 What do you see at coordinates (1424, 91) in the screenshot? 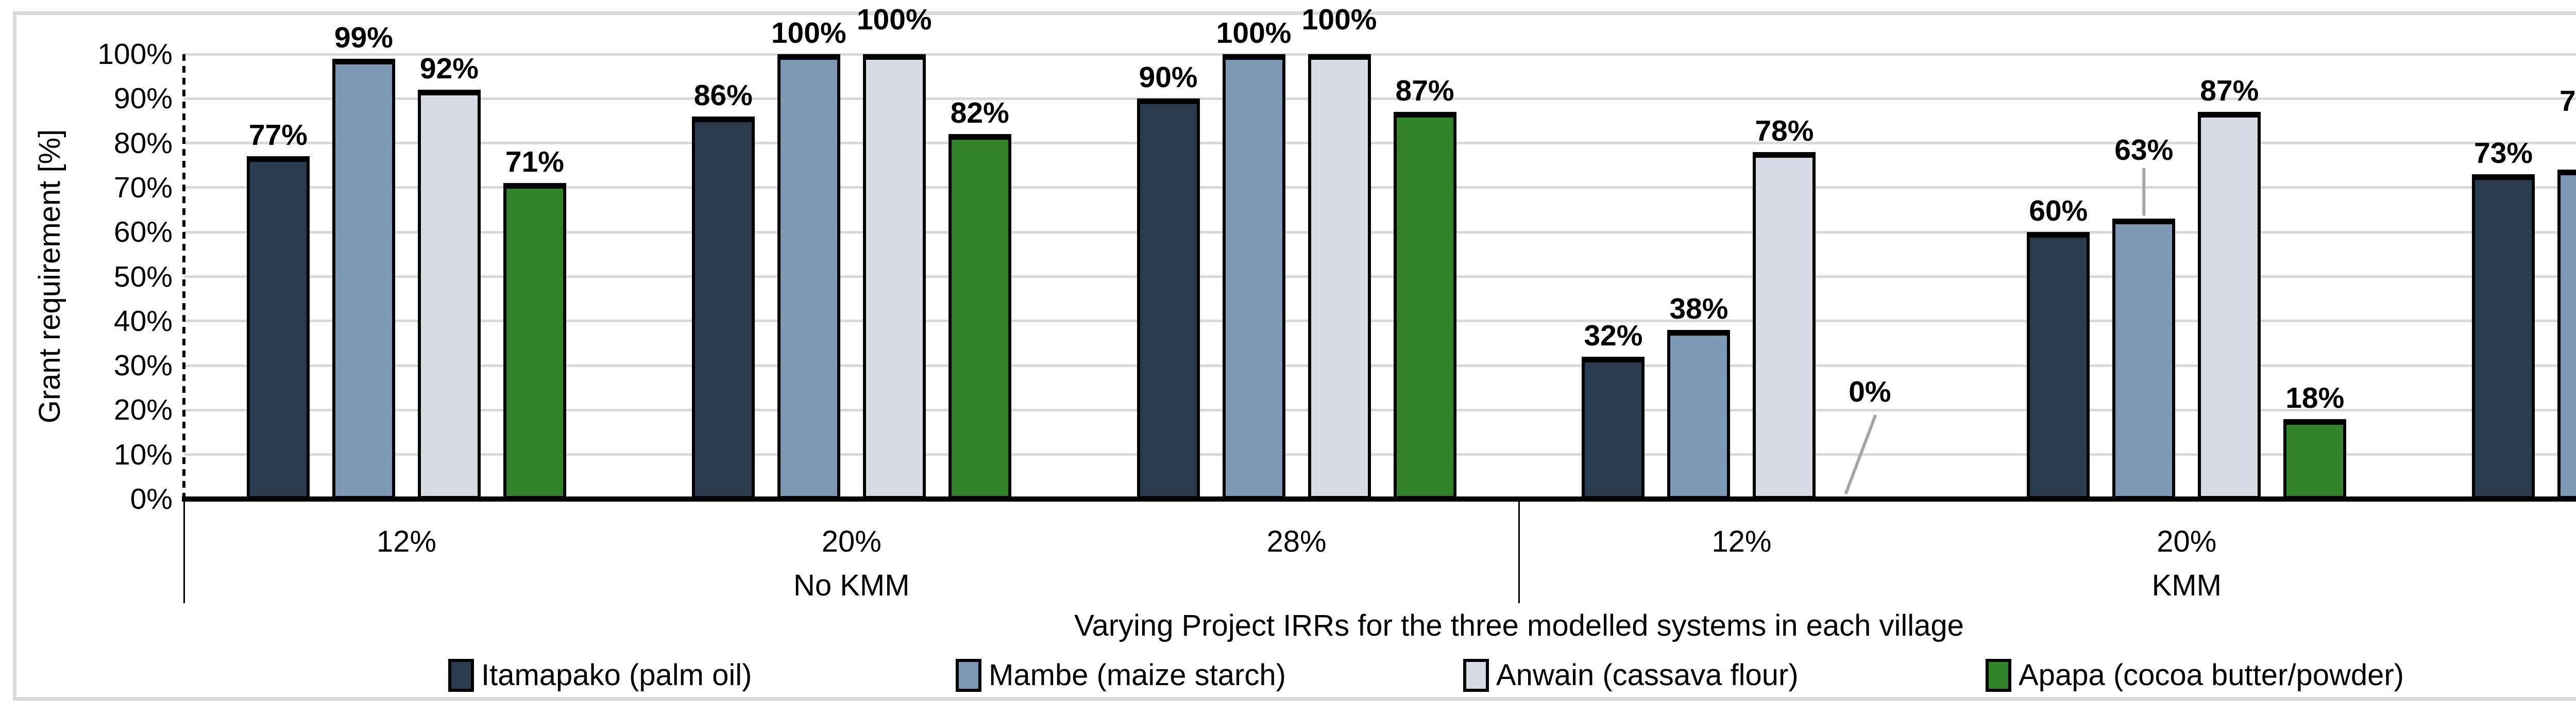
I see `bar-label-apapa-g2: 87%` at bounding box center [1424, 91].